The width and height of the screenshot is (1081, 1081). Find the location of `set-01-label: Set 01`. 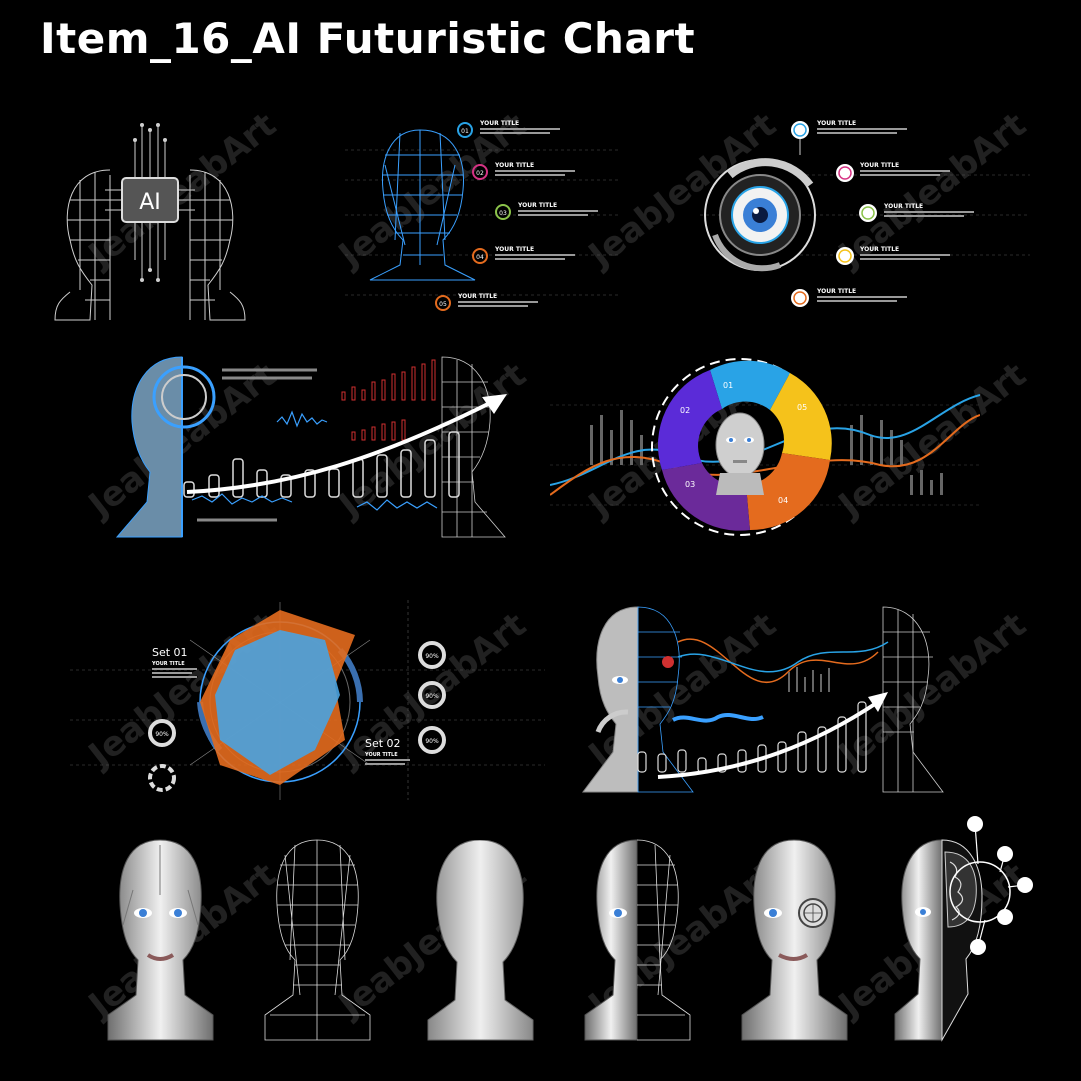

set-01-label: Set 01 is located at coordinates (170, 652).